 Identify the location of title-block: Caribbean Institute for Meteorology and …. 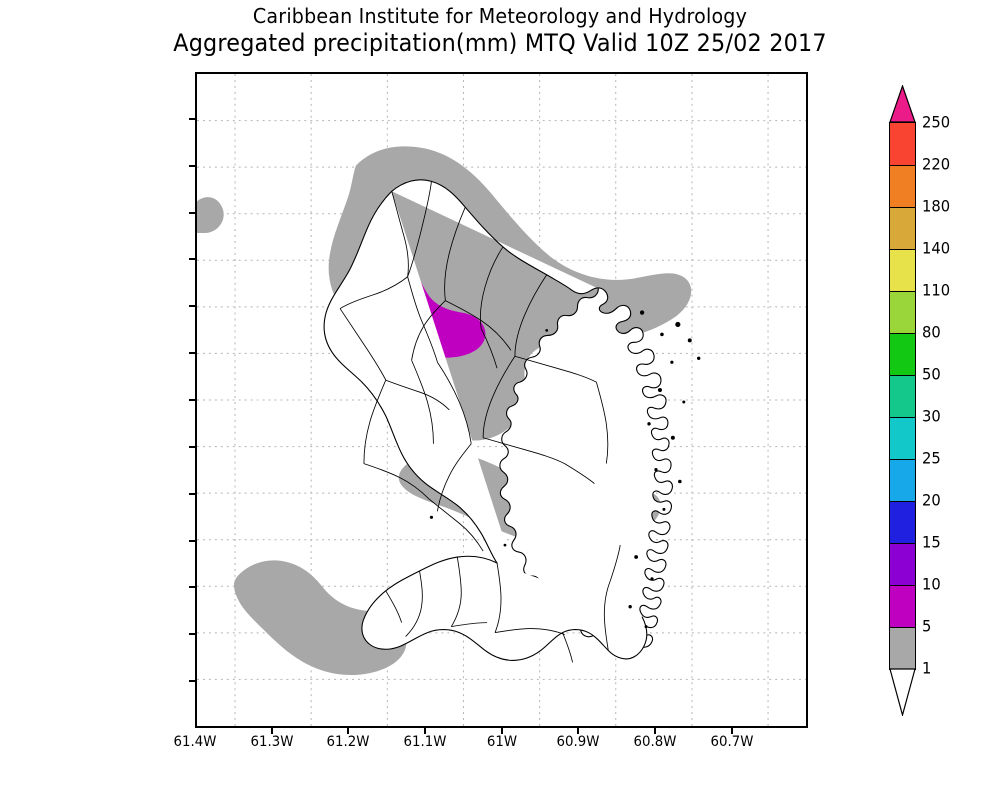
(500, 30).